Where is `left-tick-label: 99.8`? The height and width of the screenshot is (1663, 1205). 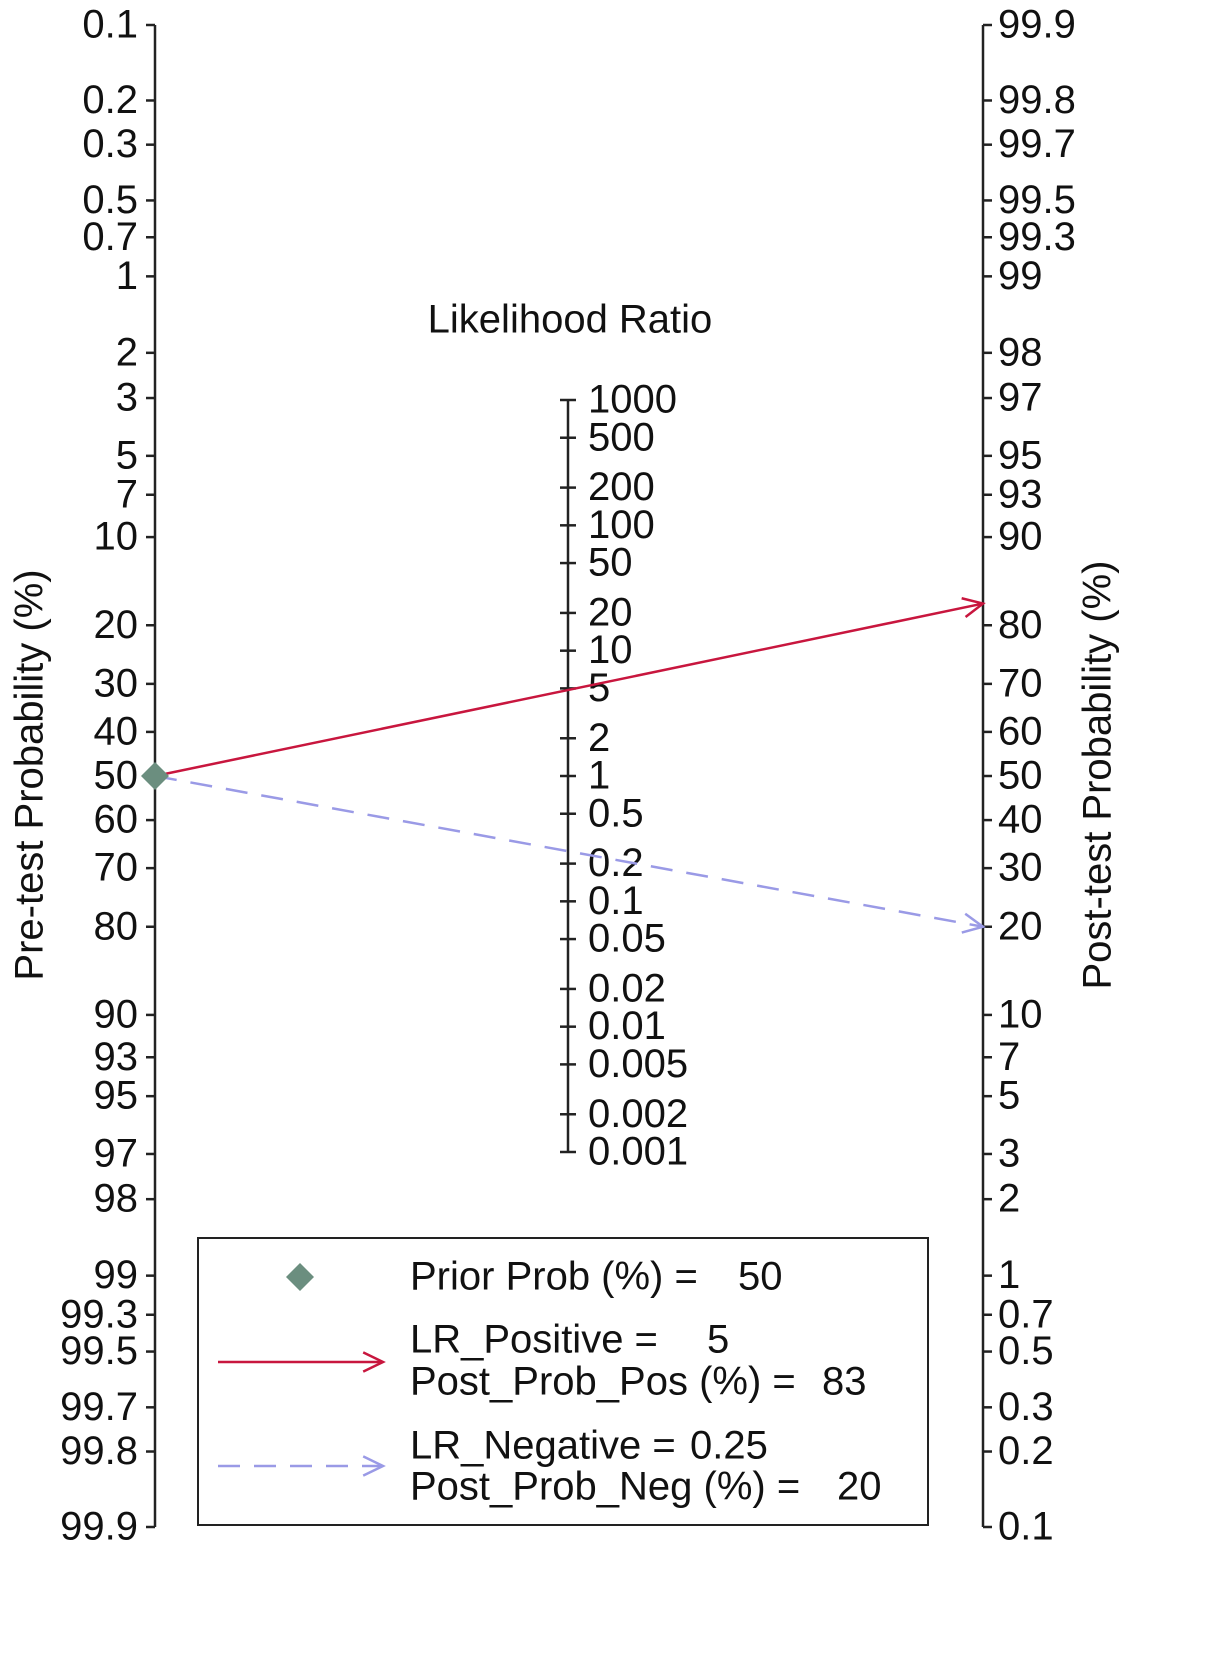 left-tick-label: 99.8 is located at coordinates (99, 1451).